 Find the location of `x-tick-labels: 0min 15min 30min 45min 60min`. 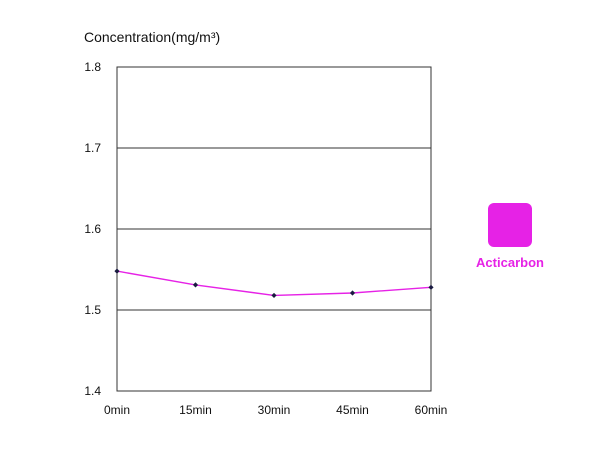

x-tick-labels: 0min 15min 30min 45min 60min is located at coordinates (275, 410).